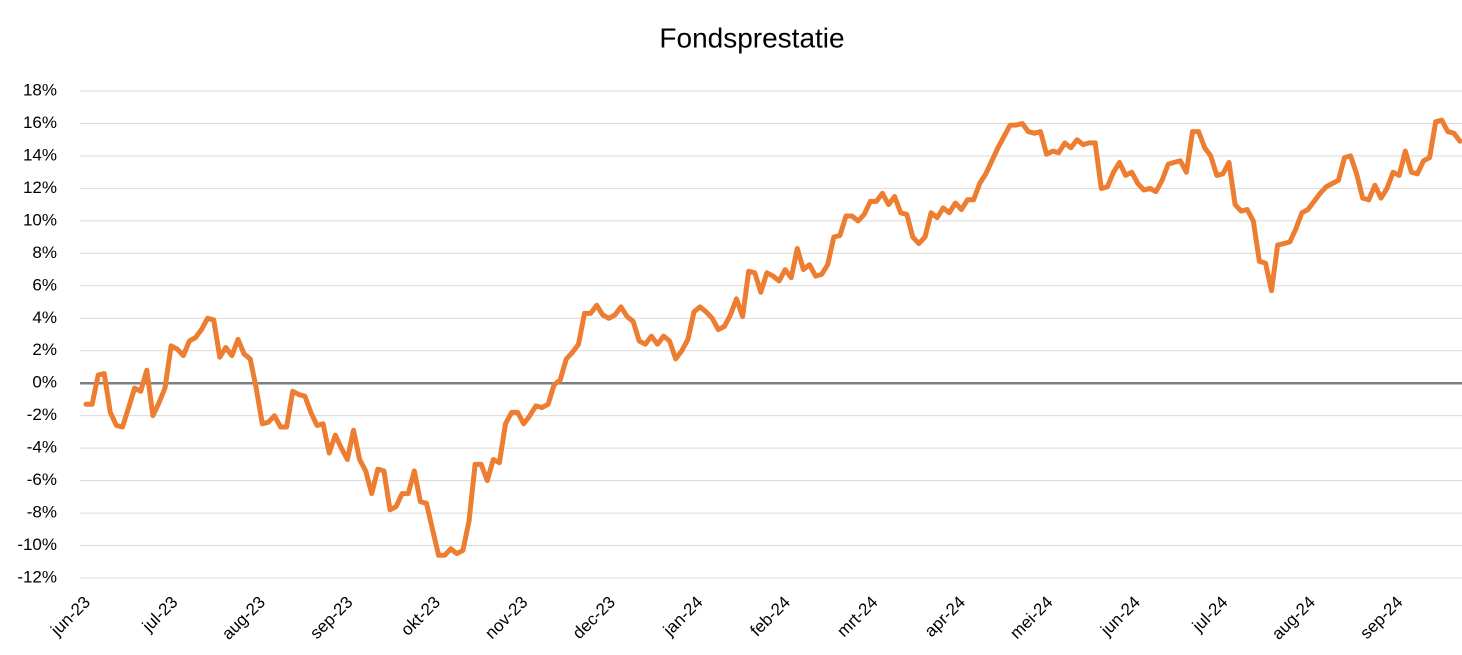 The image size is (1462, 655). What do you see at coordinates (42, 512) in the screenshot?
I see `y-tick-label: -8%` at bounding box center [42, 512].